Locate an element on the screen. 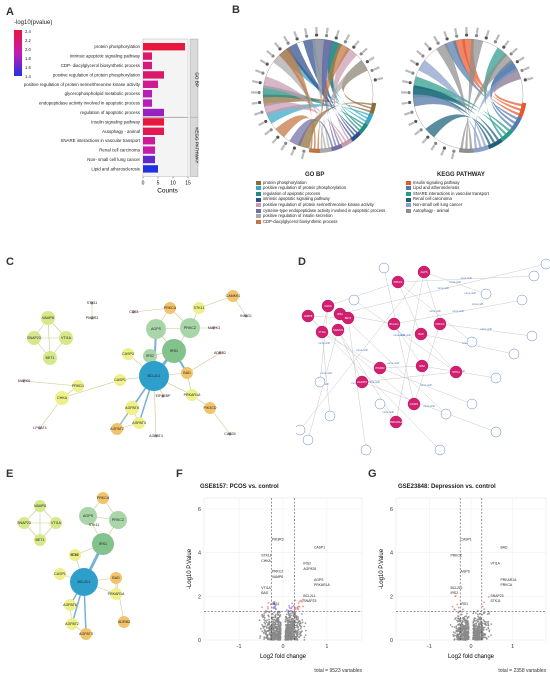 The image size is (550, 684). node-label: IRS1 is located at coordinates (340, 314).